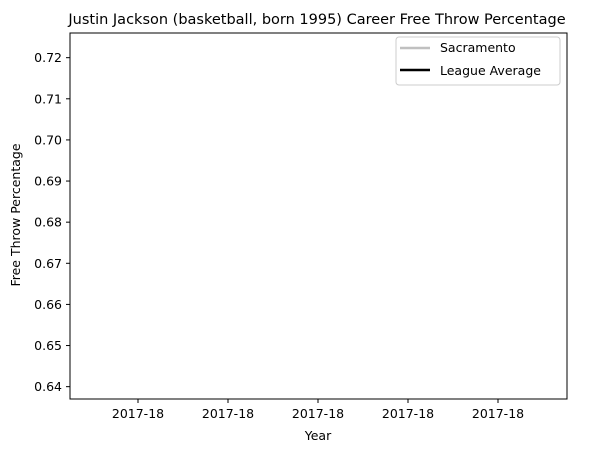  I want to click on legend-box, so click(478, 61).